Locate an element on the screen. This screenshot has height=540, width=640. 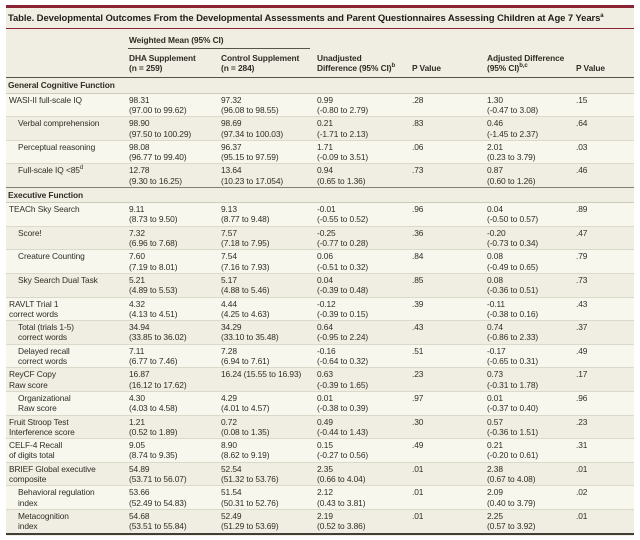
cell-p-value-adjusted: .17 is located at coordinates (582, 374).